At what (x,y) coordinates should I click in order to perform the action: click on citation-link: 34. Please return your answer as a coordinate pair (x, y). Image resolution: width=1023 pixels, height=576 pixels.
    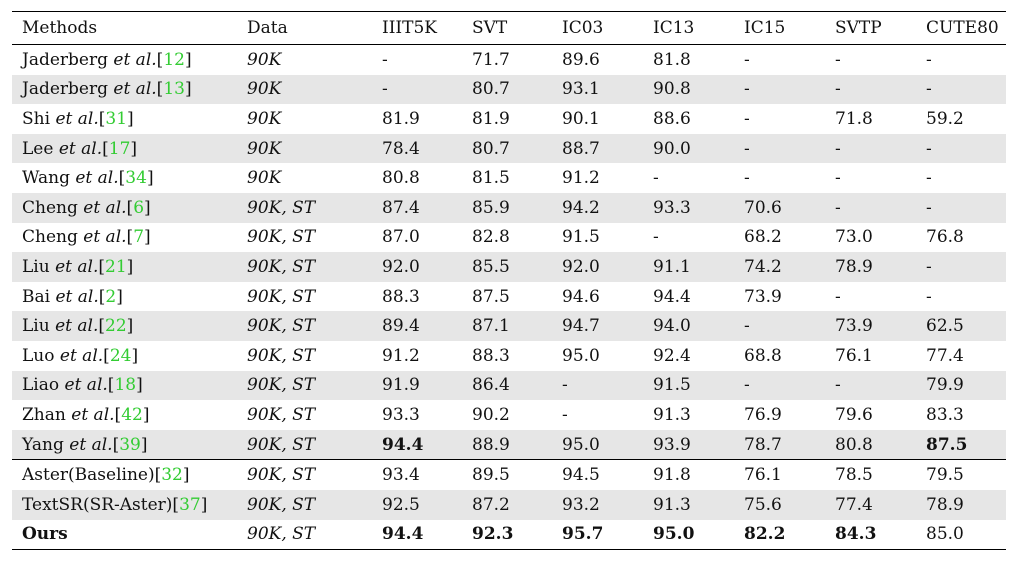
    Looking at the image, I should click on (136, 178).